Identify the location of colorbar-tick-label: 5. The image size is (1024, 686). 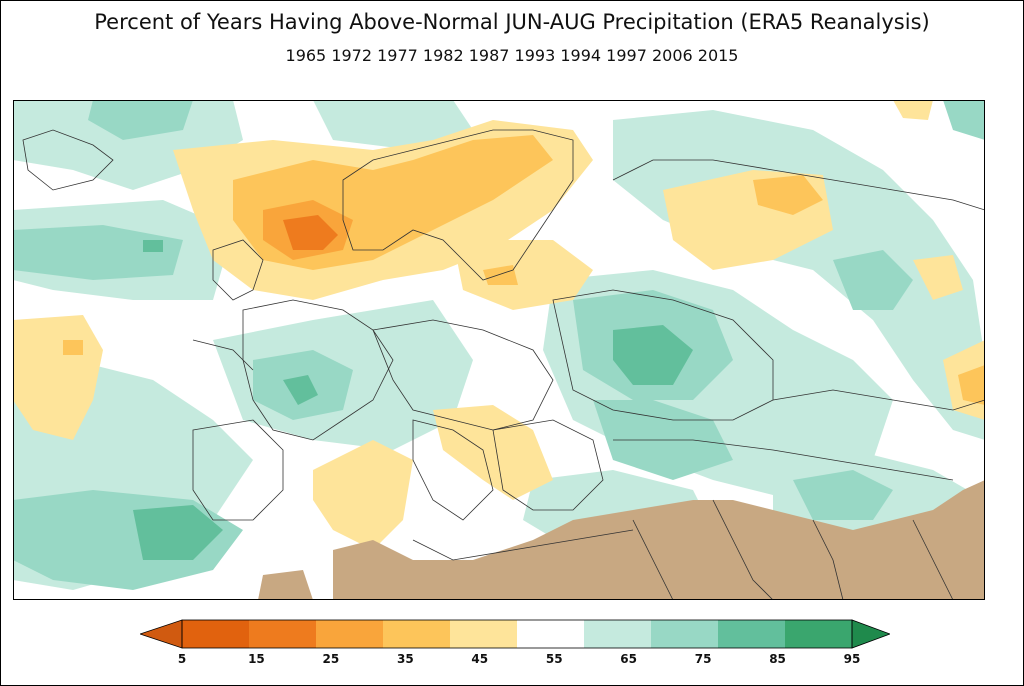
(182, 659).